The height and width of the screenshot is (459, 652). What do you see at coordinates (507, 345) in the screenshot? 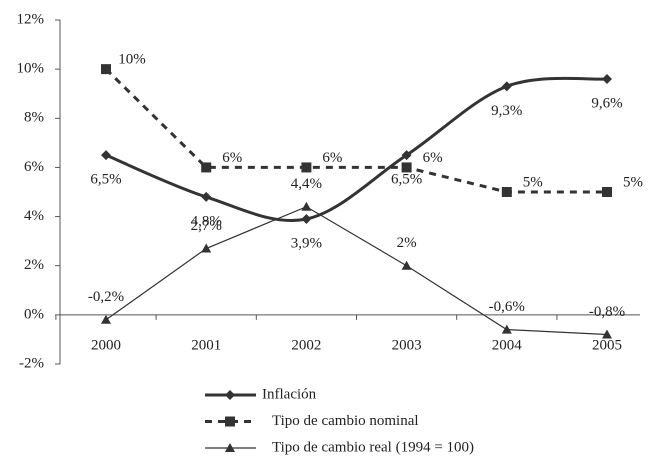
I see `x-tick-label: 2004` at bounding box center [507, 345].